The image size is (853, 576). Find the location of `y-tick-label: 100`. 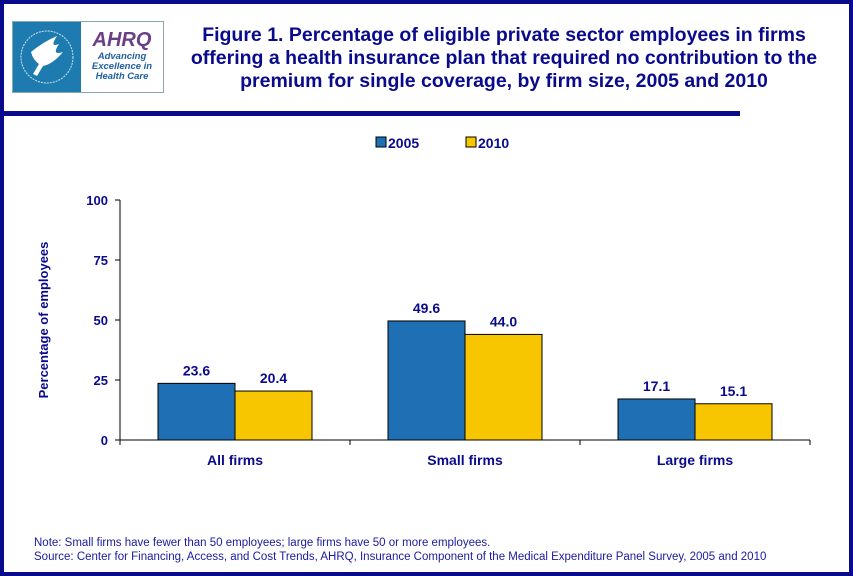

y-tick-label: 100 is located at coordinates (97, 200).